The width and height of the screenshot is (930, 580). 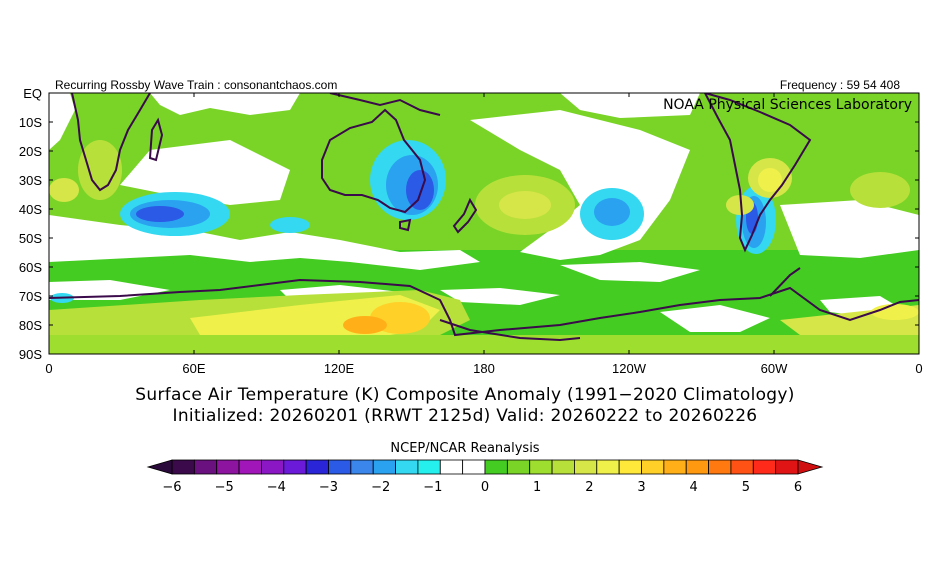 I want to click on colorbar-tick-label: −1, so click(x=432, y=487).